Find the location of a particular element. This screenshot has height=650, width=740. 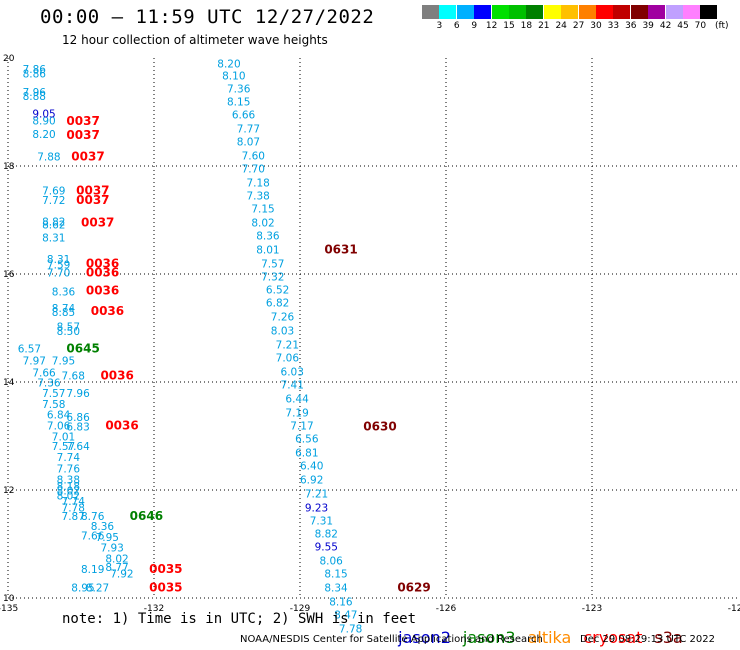

wave-height-label: 8.95 is located at coordinates (82, 589).